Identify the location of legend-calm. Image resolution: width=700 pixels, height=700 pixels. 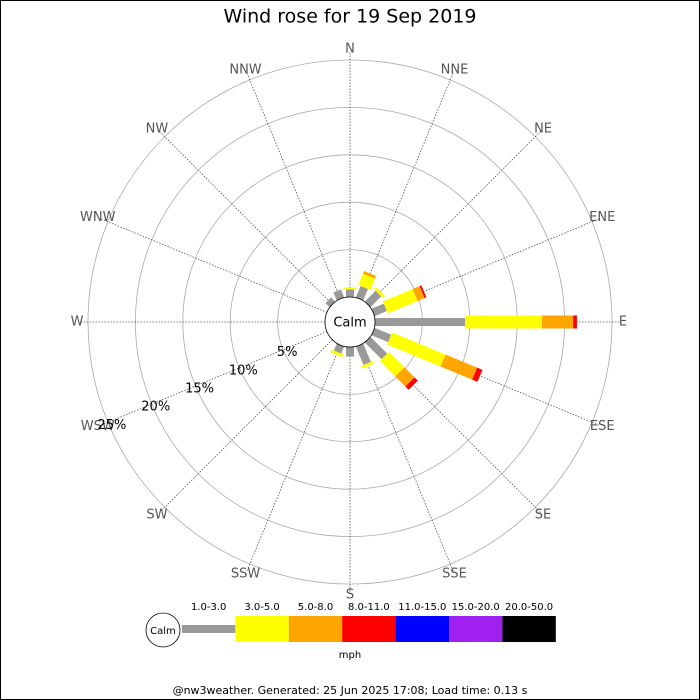
(163, 630).